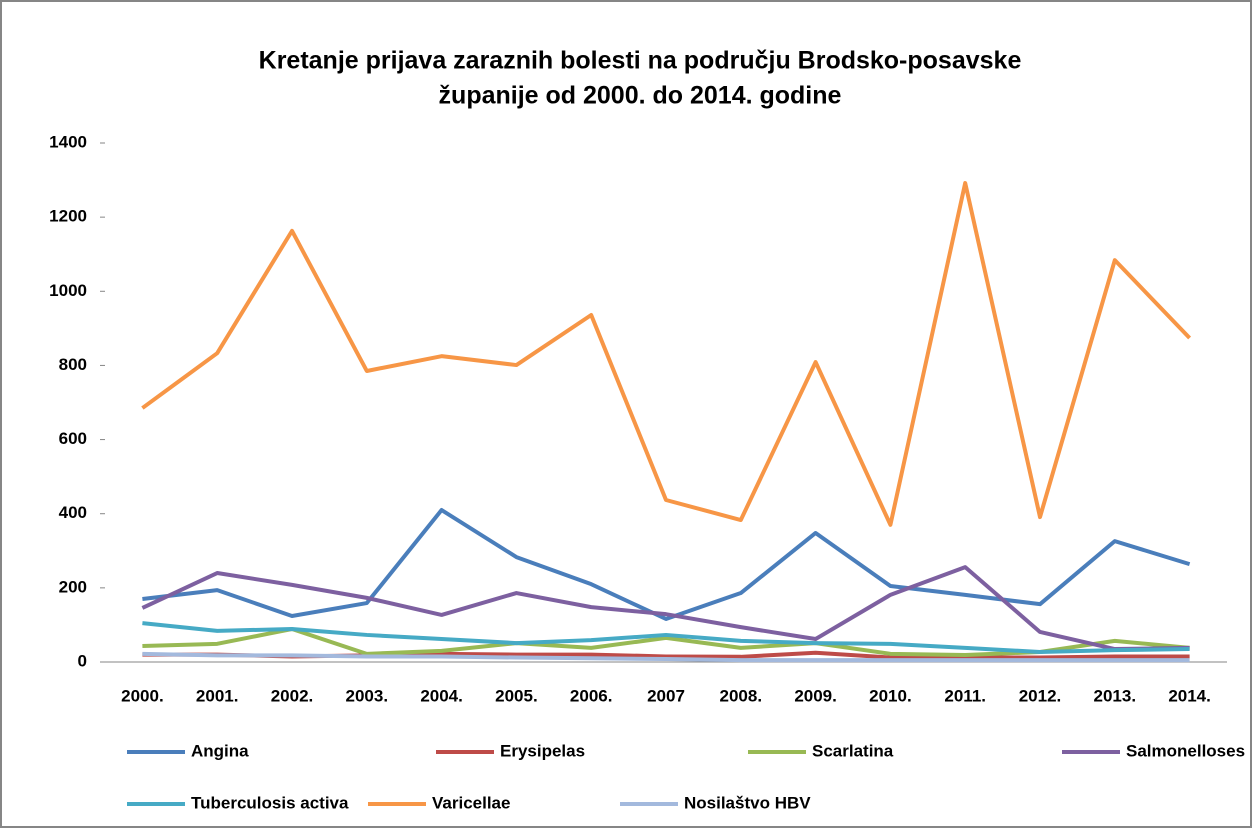 The image size is (1253, 829). What do you see at coordinates (220, 750) in the screenshot?
I see `legend-label: Angina` at bounding box center [220, 750].